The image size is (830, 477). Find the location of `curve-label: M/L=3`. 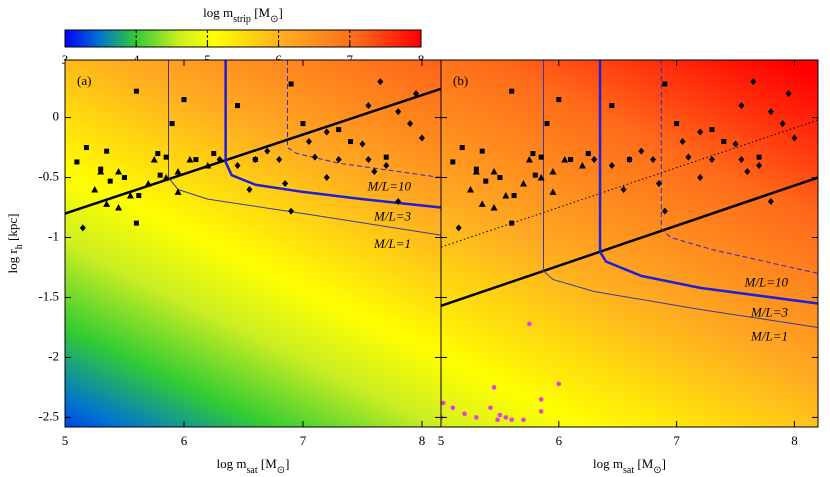

curve-label: M/L=3 is located at coordinates (392, 216).